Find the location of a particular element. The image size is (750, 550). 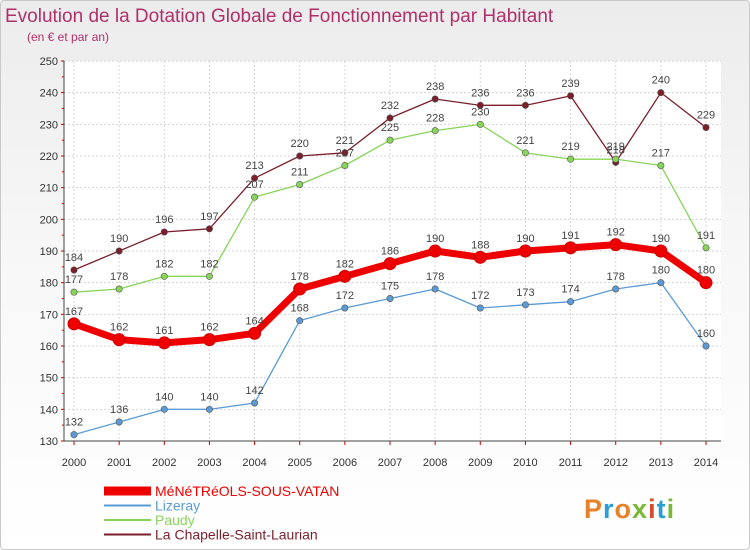

legend-label: Paudy is located at coordinates (175, 520).